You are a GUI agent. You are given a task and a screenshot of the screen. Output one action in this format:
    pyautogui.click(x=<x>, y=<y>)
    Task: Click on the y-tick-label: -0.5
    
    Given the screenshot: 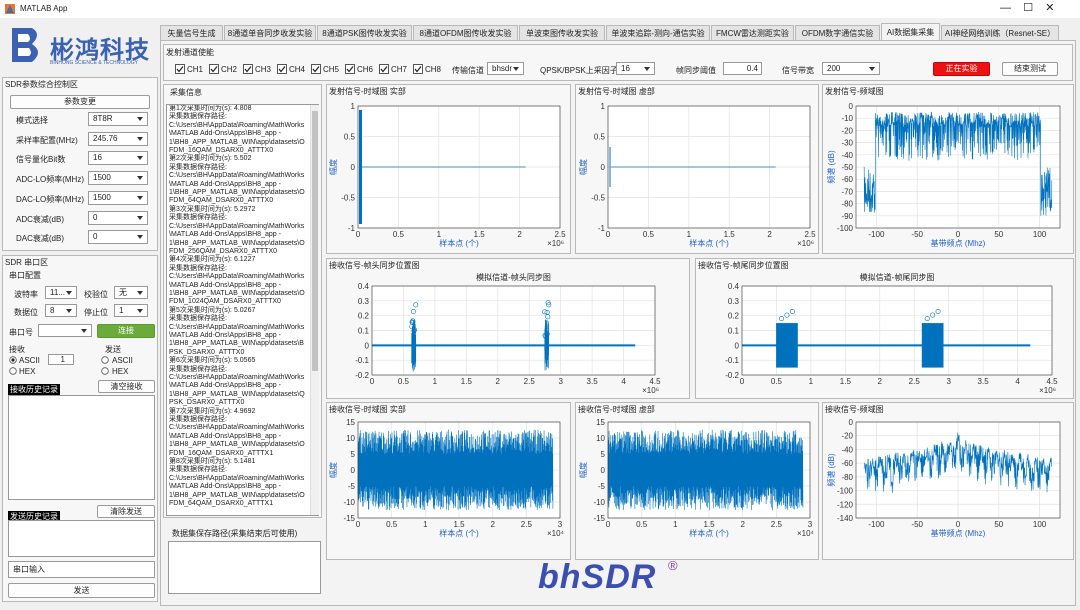 What is the action you would take?
    pyautogui.click(x=598, y=198)
    